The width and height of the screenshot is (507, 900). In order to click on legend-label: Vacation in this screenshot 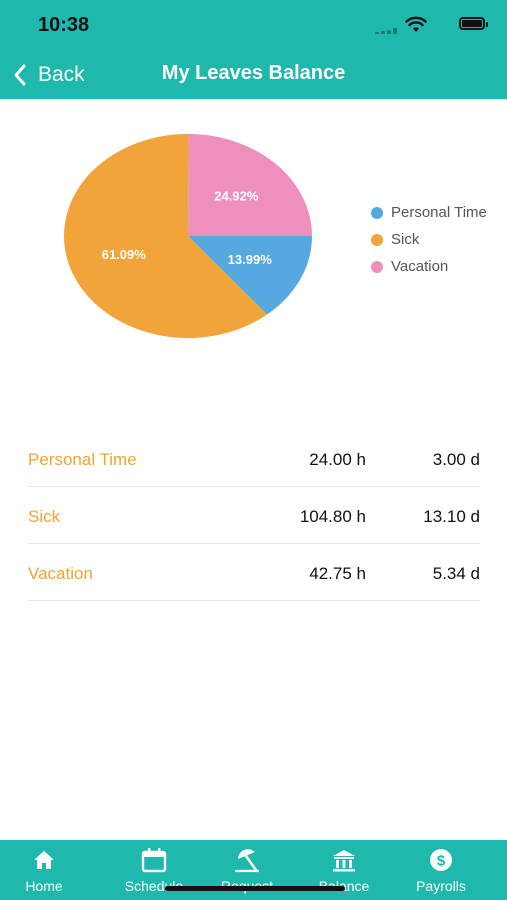, I will do `click(420, 266)`.